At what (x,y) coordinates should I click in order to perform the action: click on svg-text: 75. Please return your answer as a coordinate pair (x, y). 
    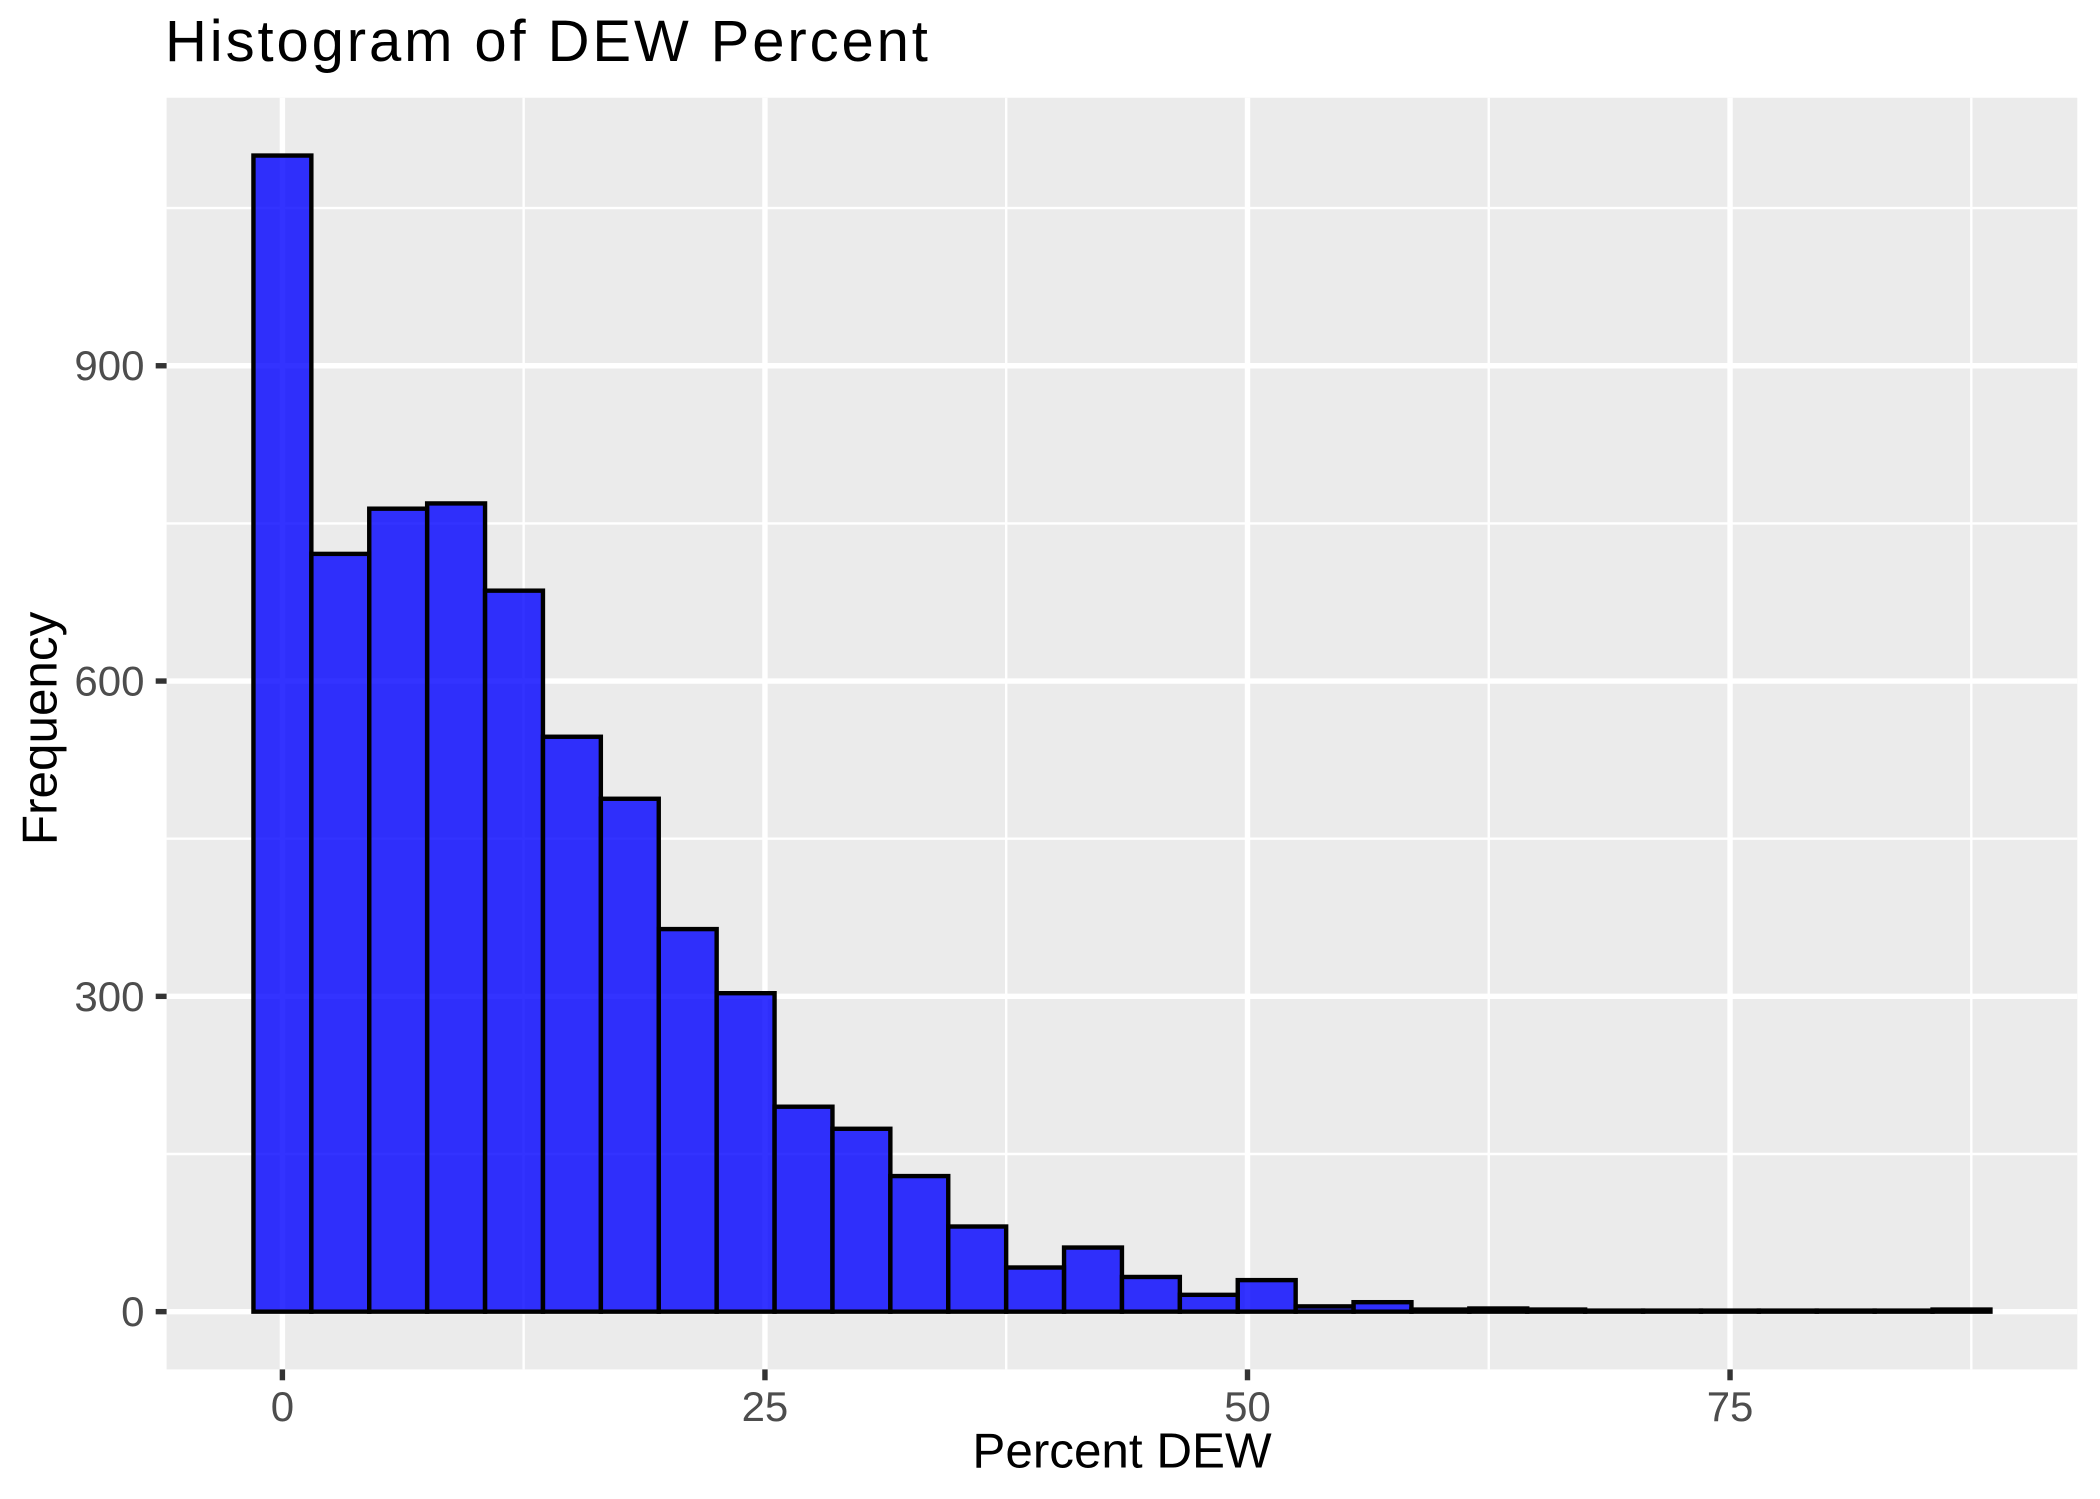
    Looking at the image, I should click on (1730, 1406).